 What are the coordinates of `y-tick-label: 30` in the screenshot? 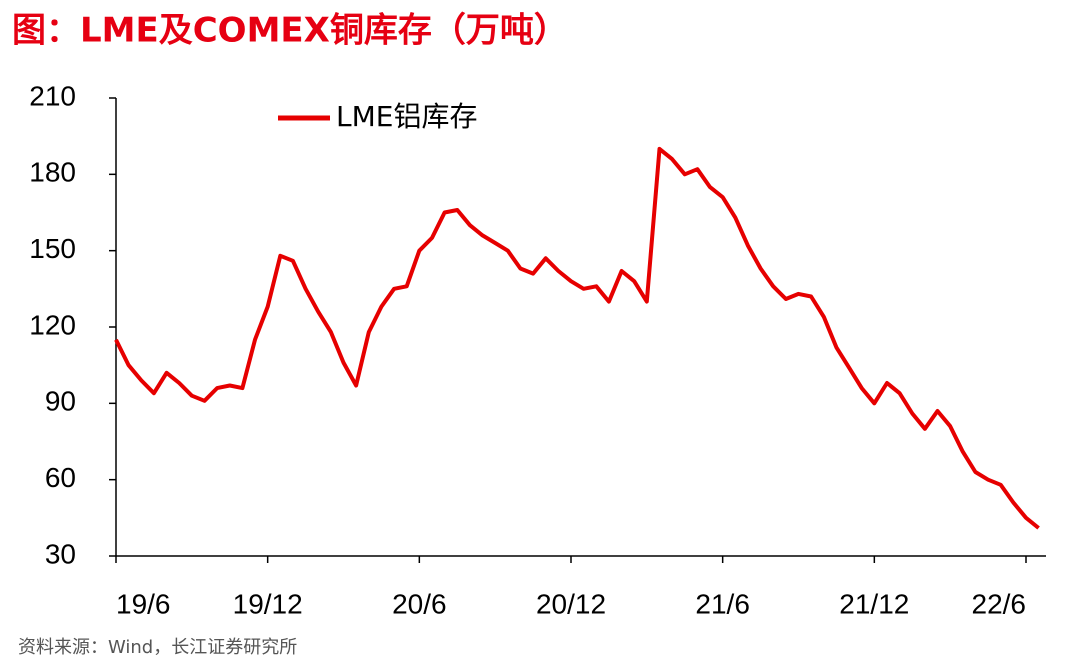 It's located at (60, 553).